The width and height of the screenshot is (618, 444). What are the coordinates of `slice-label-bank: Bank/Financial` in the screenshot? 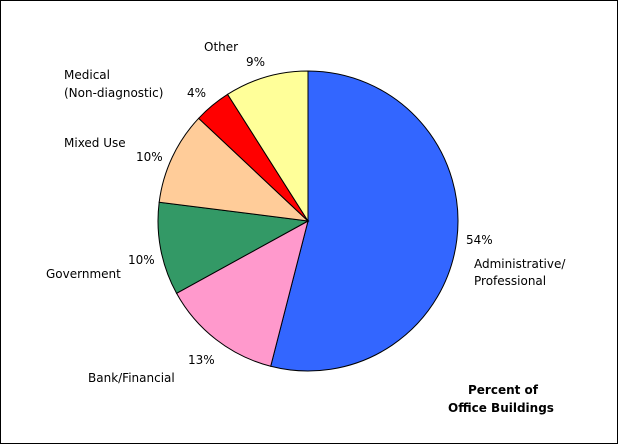 It's located at (131, 378).